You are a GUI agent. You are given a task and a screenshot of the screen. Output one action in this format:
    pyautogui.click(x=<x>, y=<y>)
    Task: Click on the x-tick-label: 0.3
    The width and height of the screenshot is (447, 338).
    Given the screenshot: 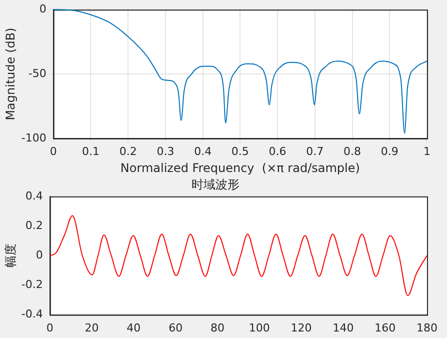 What is the action you would take?
    pyautogui.click(x=165, y=151)
    